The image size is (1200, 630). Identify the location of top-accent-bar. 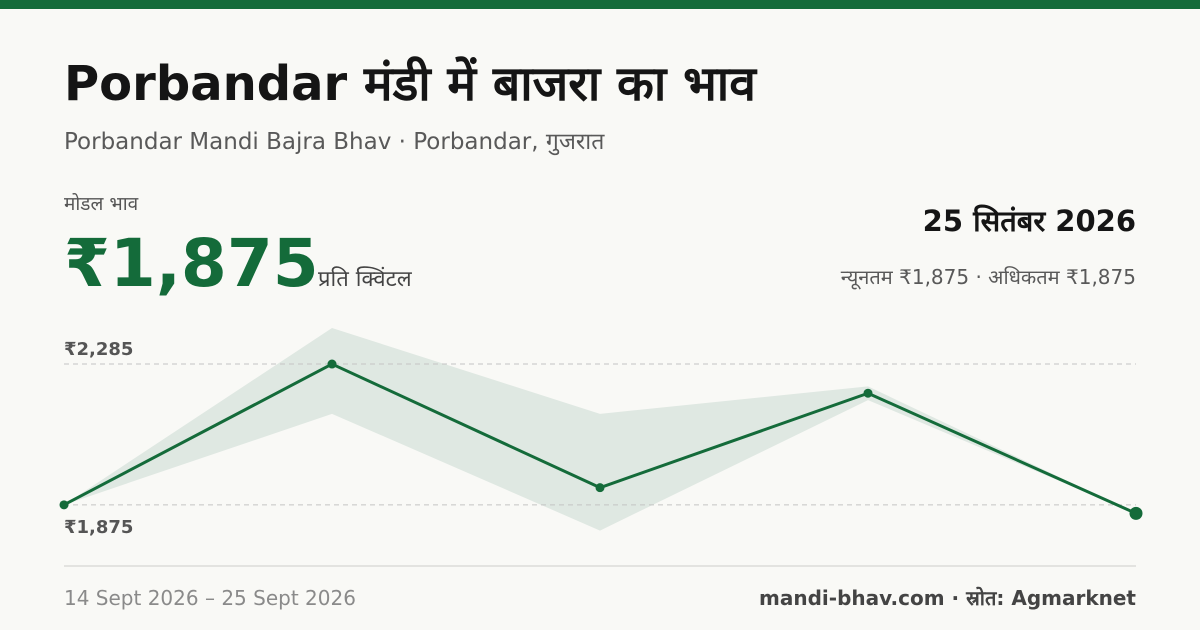
(600, 4).